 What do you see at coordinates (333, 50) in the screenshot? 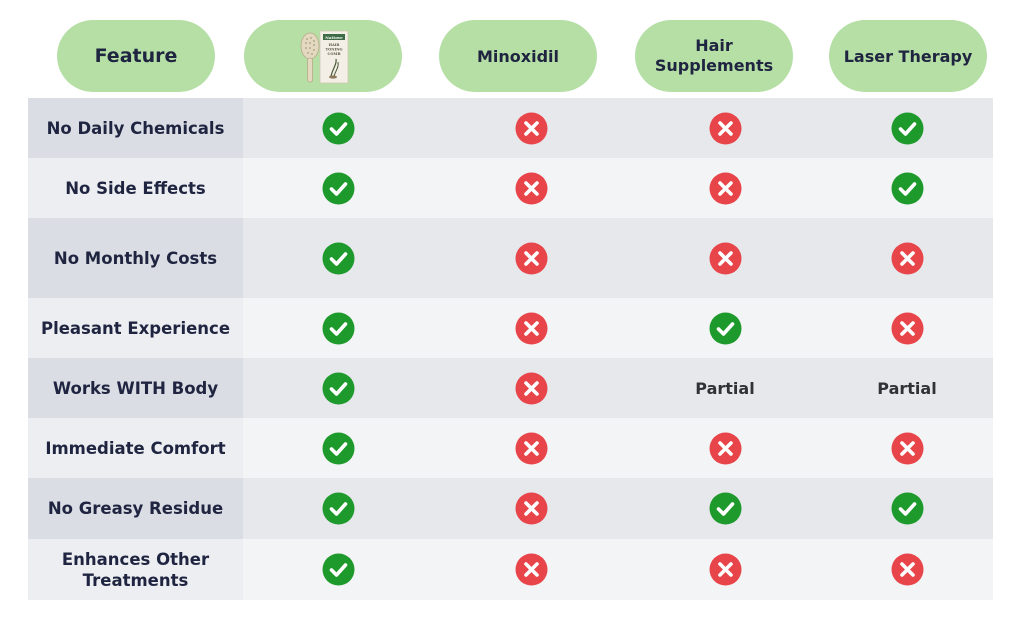
I see `svg-text: TONING` at bounding box center [333, 50].